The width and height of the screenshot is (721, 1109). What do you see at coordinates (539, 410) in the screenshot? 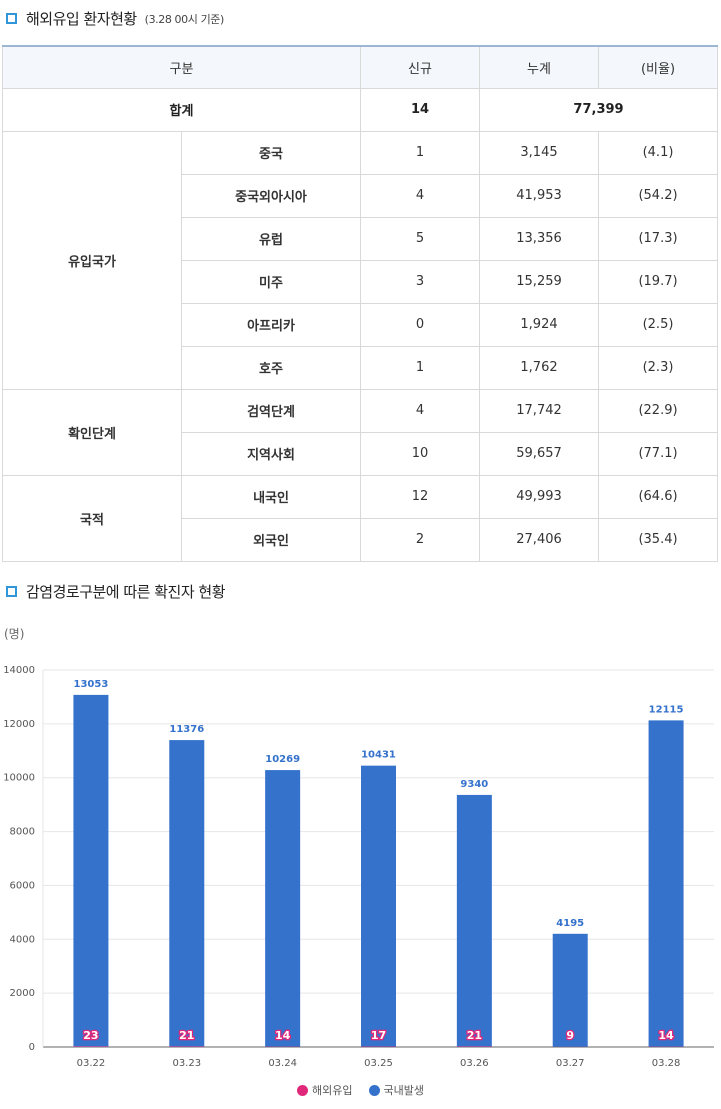
I see `row-cumulative: 17,742` at bounding box center [539, 410].